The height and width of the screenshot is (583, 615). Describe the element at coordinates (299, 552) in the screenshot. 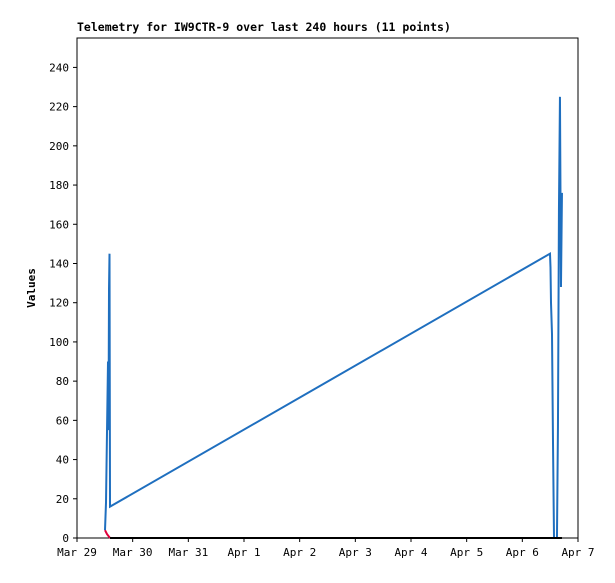

I see `x-tick-label: Apr 2` at that location.